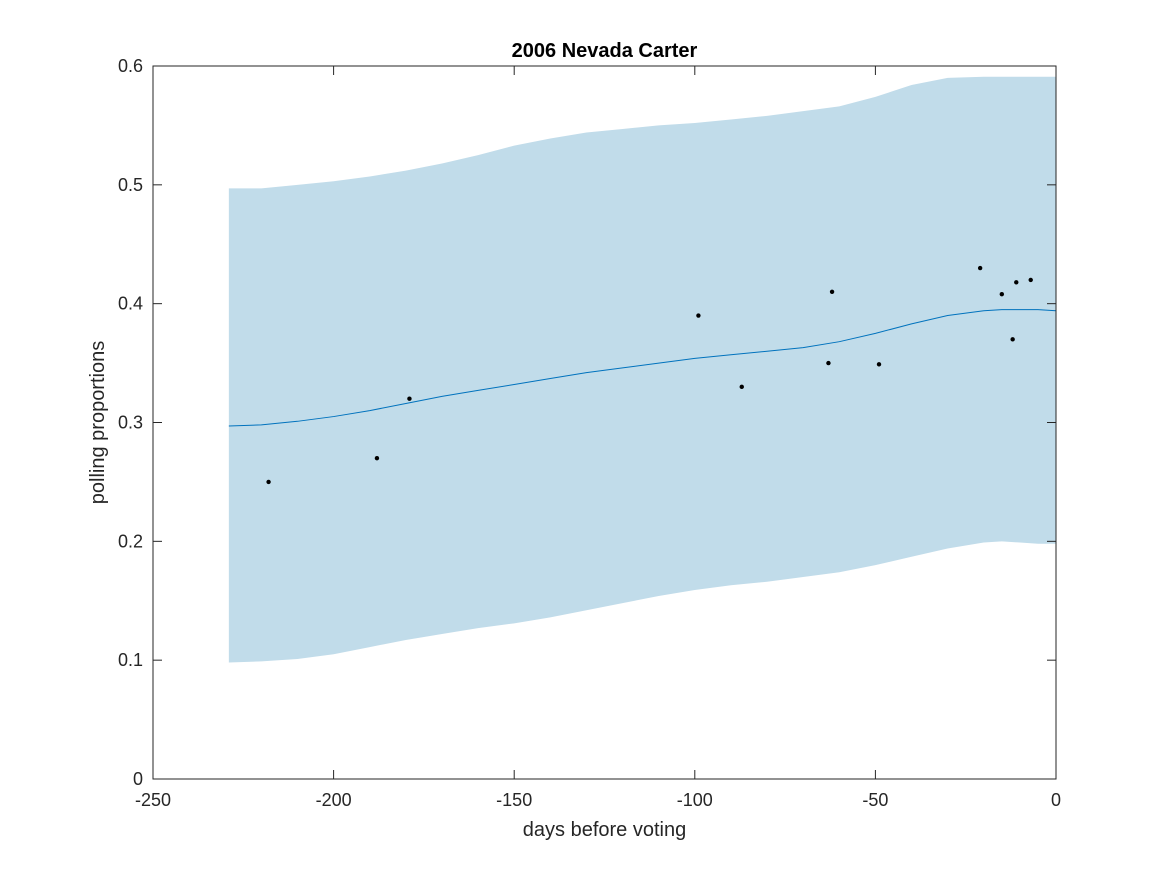  Describe the element at coordinates (604, 830) in the screenshot. I see `x-axis-label: days before voting` at that location.